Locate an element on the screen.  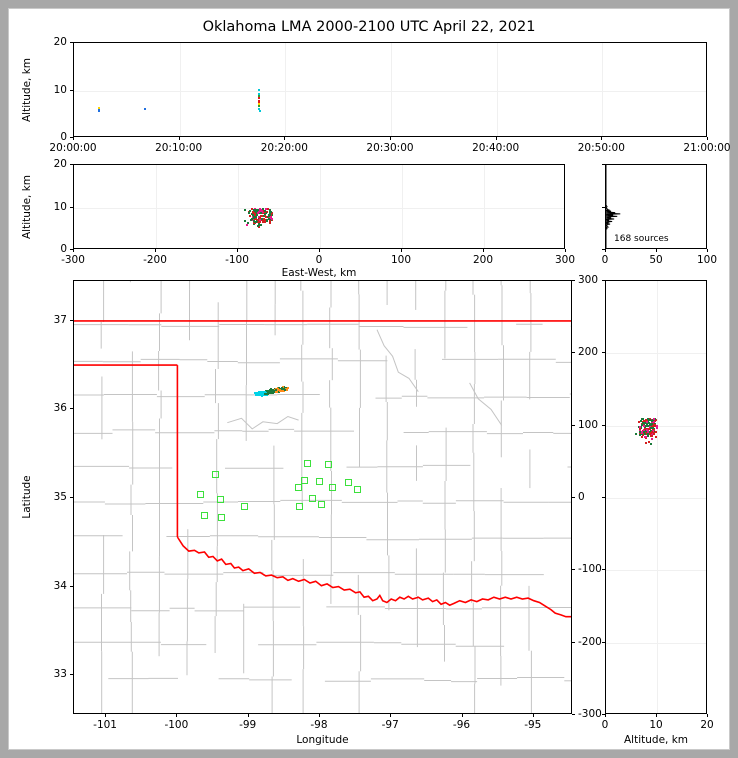
panel-map-ylabel: Latitude is located at coordinates (27, 497).